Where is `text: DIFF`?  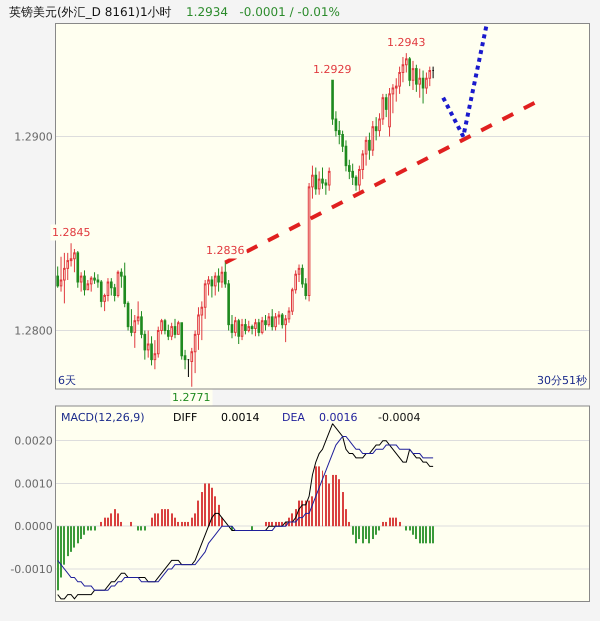
text: DIFF is located at coordinates (185, 417).